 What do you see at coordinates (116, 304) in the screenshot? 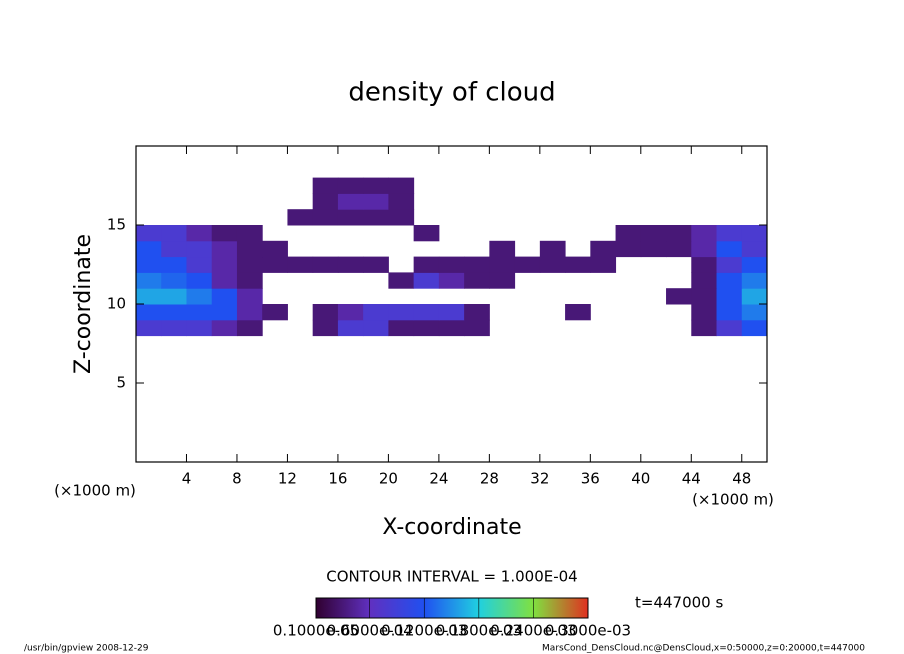
I see `y-tick-label: 10` at bounding box center [116, 304].